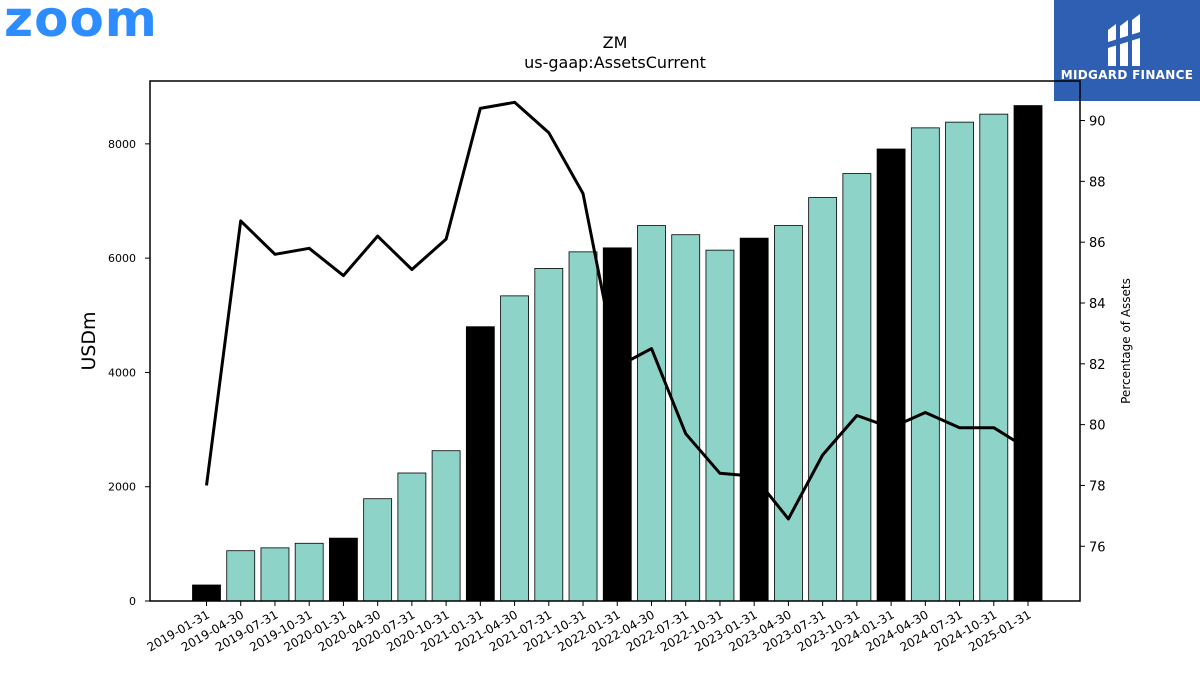 This screenshot has height=675, width=1200. Describe the element at coordinates (1127, 75) in the screenshot. I see `midgard-finance-text: MIDGARD FINANCE` at that location.